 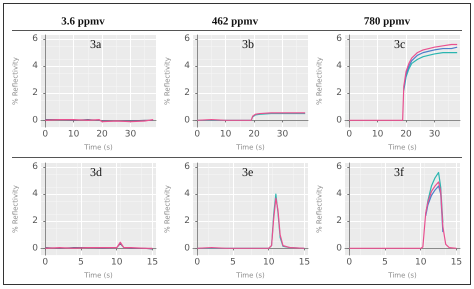 I want to click on annotation: 3e, so click(x=248, y=172).